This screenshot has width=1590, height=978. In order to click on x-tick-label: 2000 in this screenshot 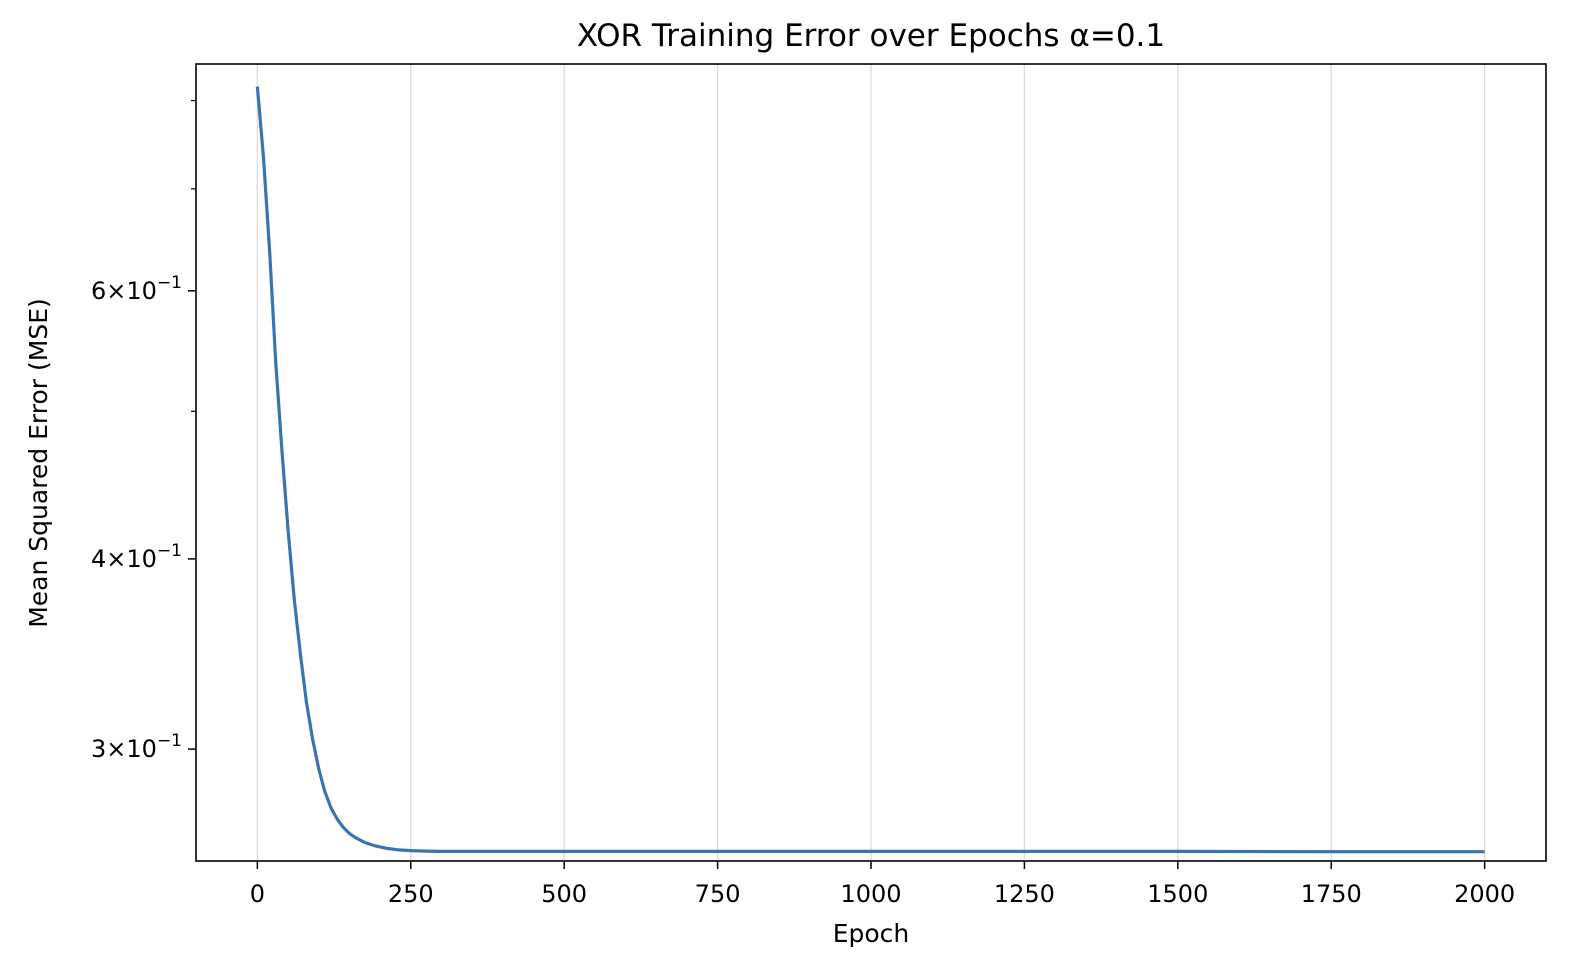, I will do `click(1484, 894)`.